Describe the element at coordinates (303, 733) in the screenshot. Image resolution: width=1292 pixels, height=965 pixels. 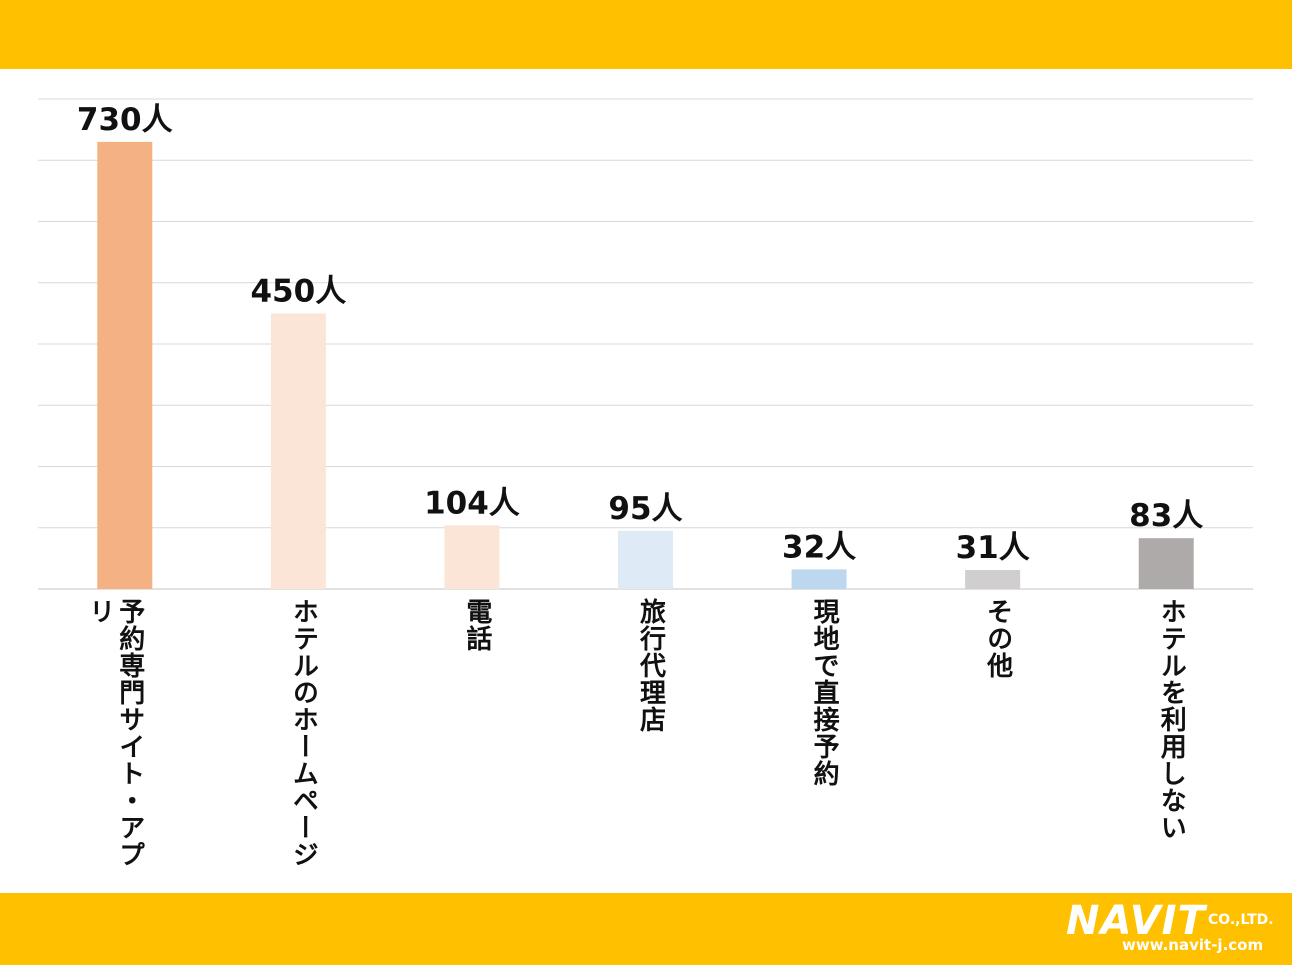
I see `category-label: ホテルのホームページ` at that location.